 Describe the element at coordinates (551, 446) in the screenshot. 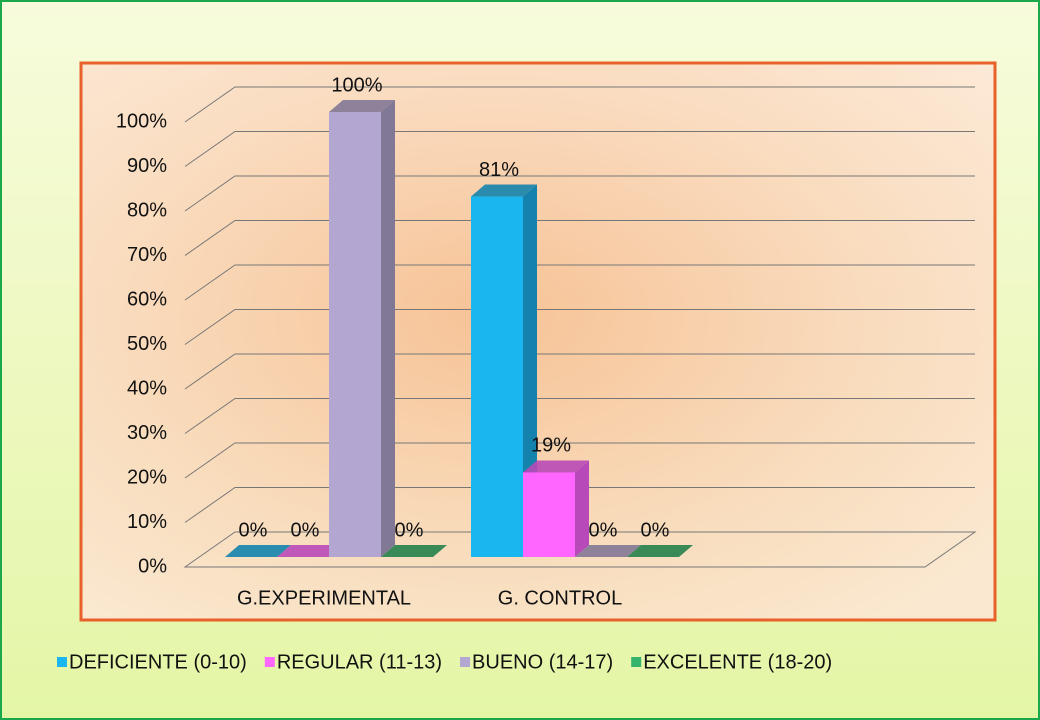

I see `data-label: 19%` at that location.